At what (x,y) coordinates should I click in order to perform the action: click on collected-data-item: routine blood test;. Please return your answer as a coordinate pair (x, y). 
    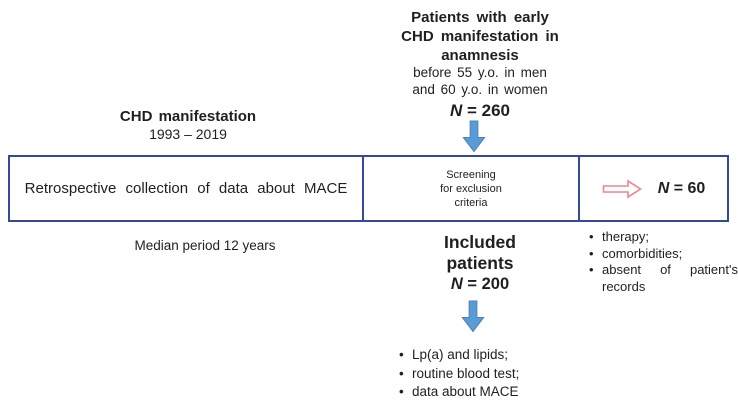
    Looking at the image, I should click on (488, 374).